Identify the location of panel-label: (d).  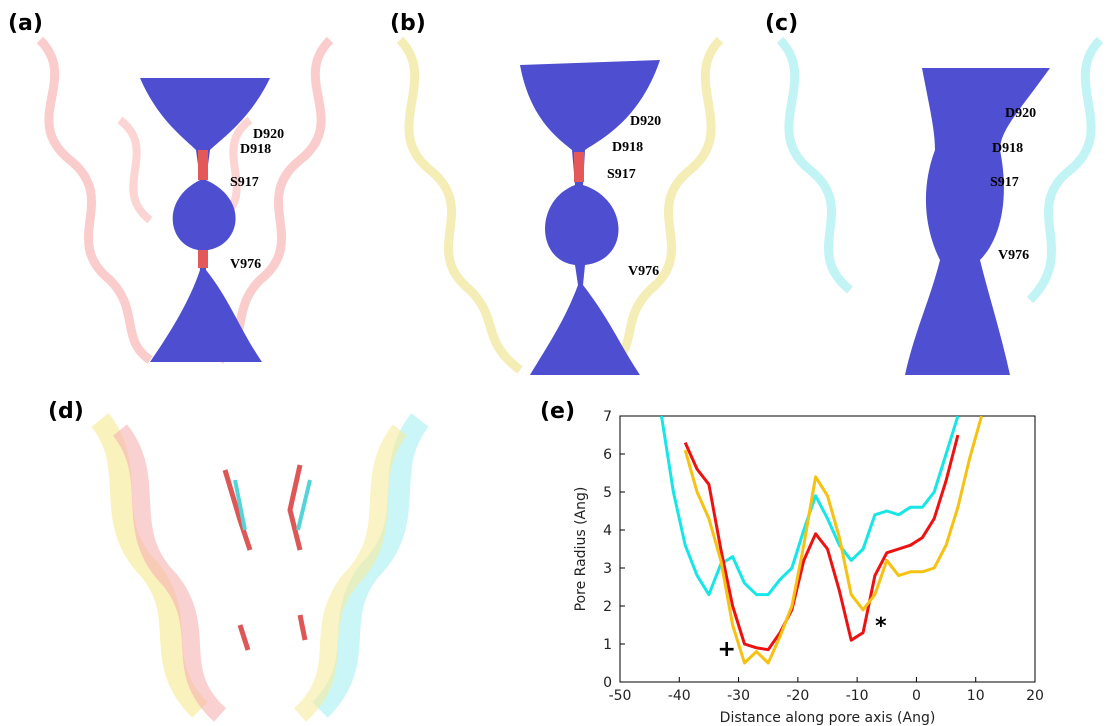
(66, 411).